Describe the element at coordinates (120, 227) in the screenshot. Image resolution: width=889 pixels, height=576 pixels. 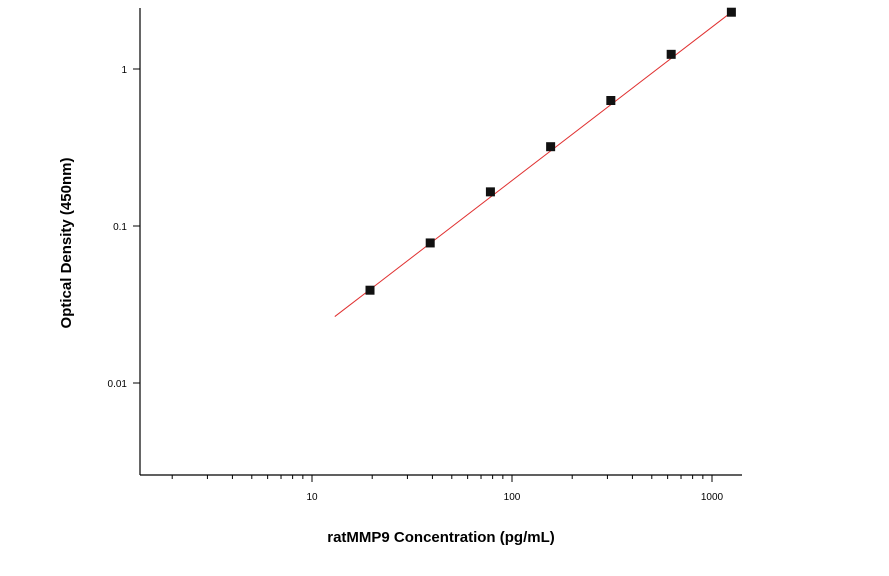
I see `y-tick-label: 0.1` at that location.